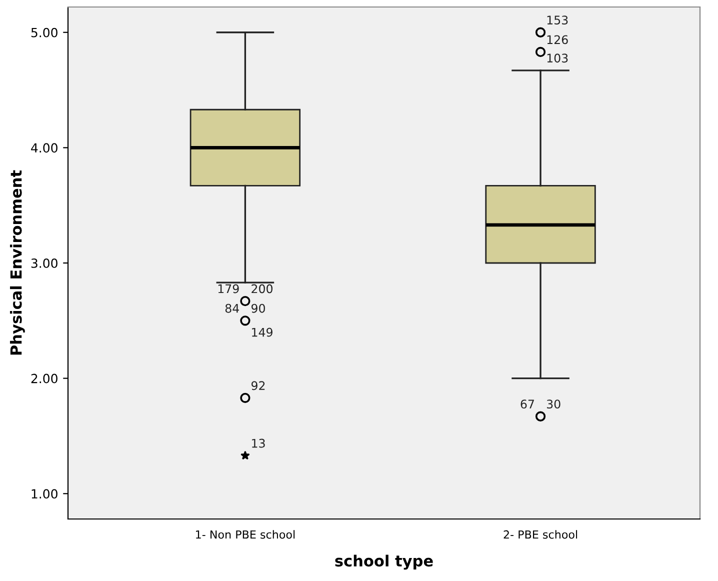 Image resolution: width=718 pixels, height=581 pixels. What do you see at coordinates (258, 385) in the screenshot?
I see `annotation: 92` at bounding box center [258, 385].